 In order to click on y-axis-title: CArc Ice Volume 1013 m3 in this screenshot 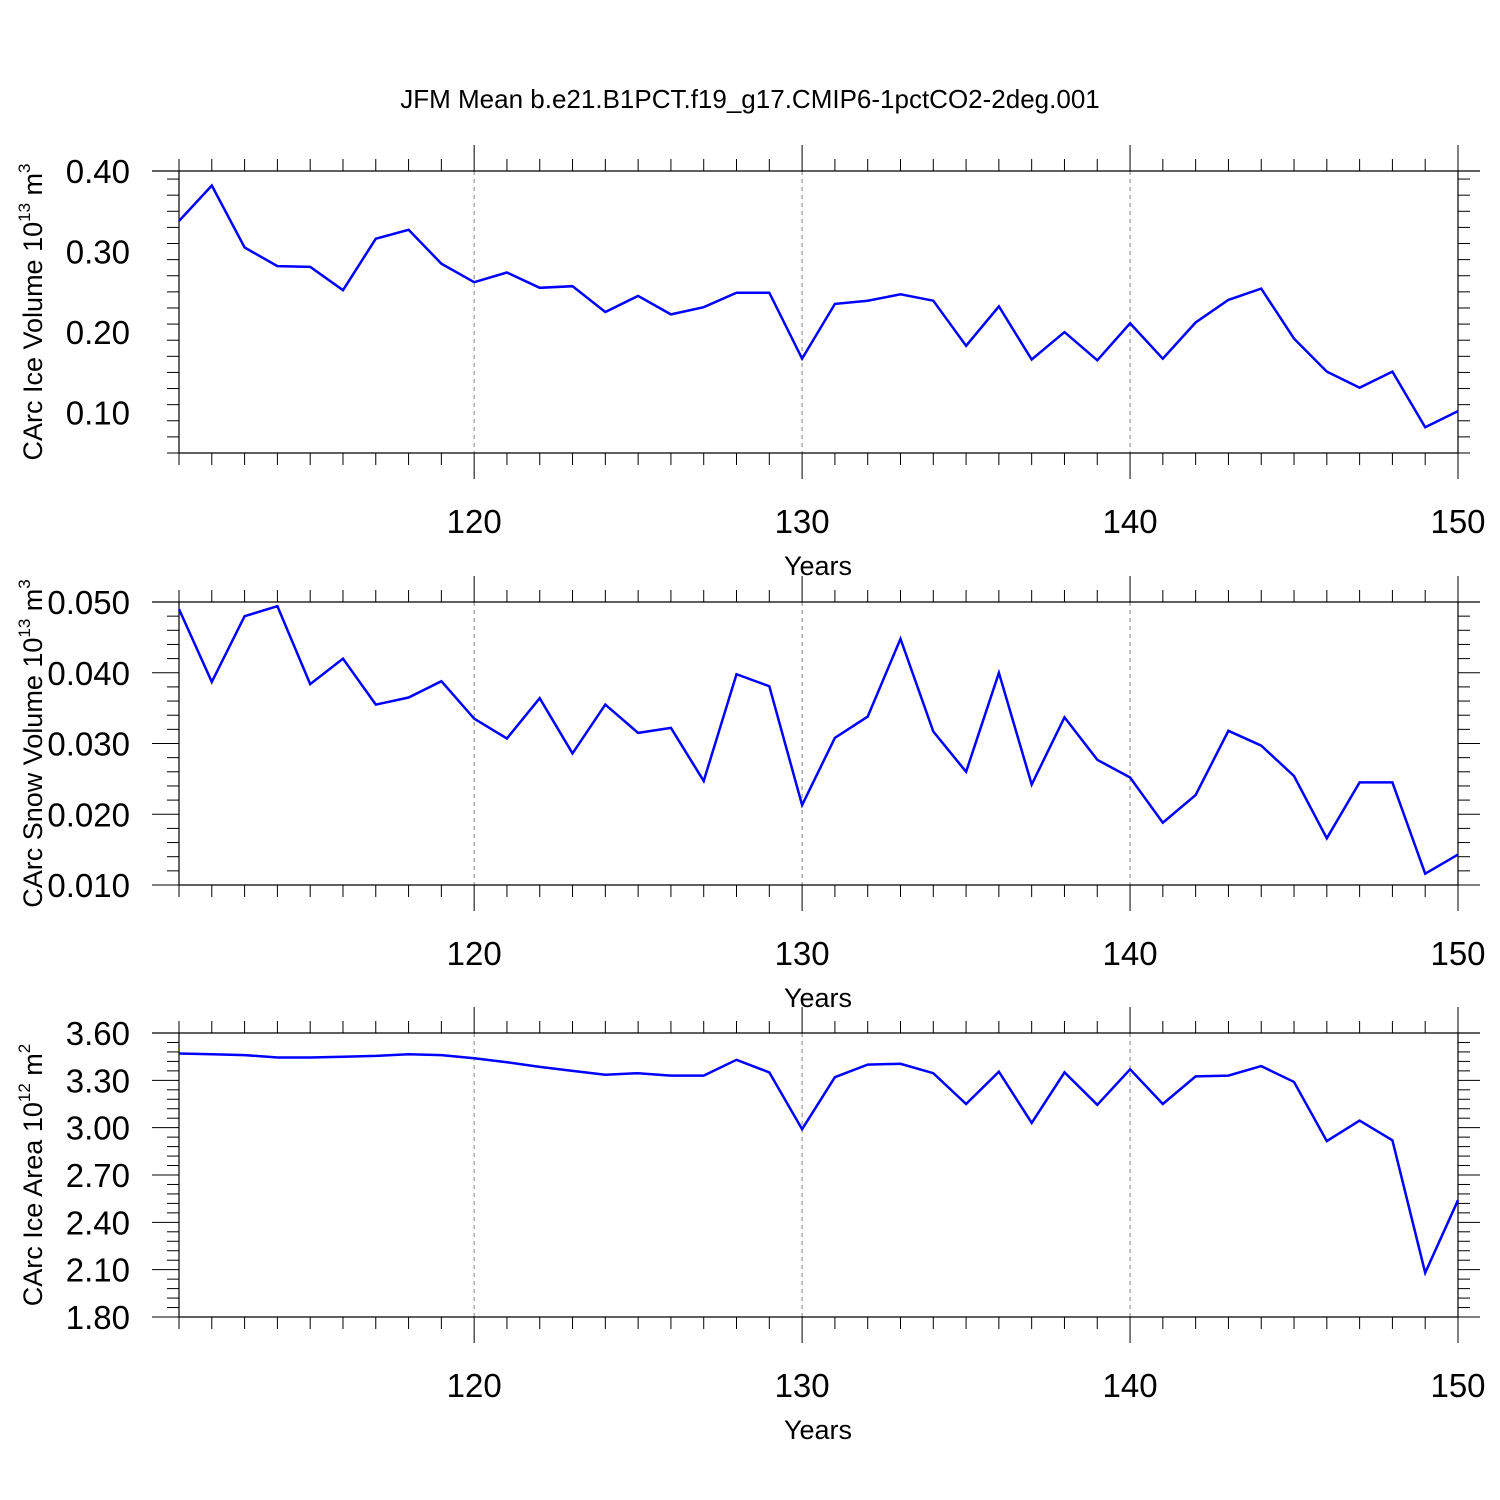, I will do `click(31, 311)`.